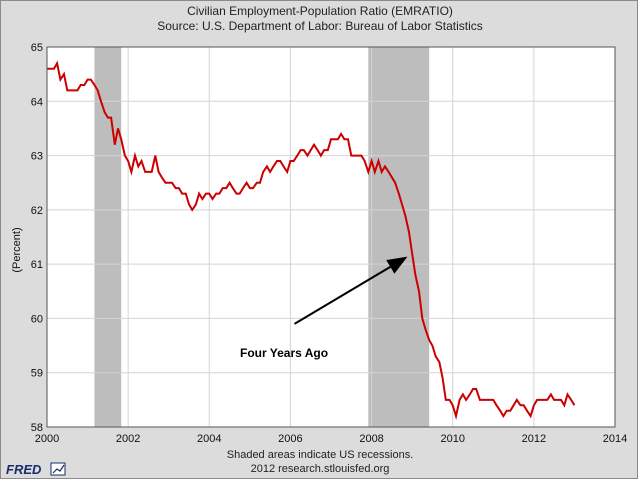 The image size is (640, 481). What do you see at coordinates (128, 439) in the screenshot?
I see `x-tick-label: 2002` at bounding box center [128, 439].